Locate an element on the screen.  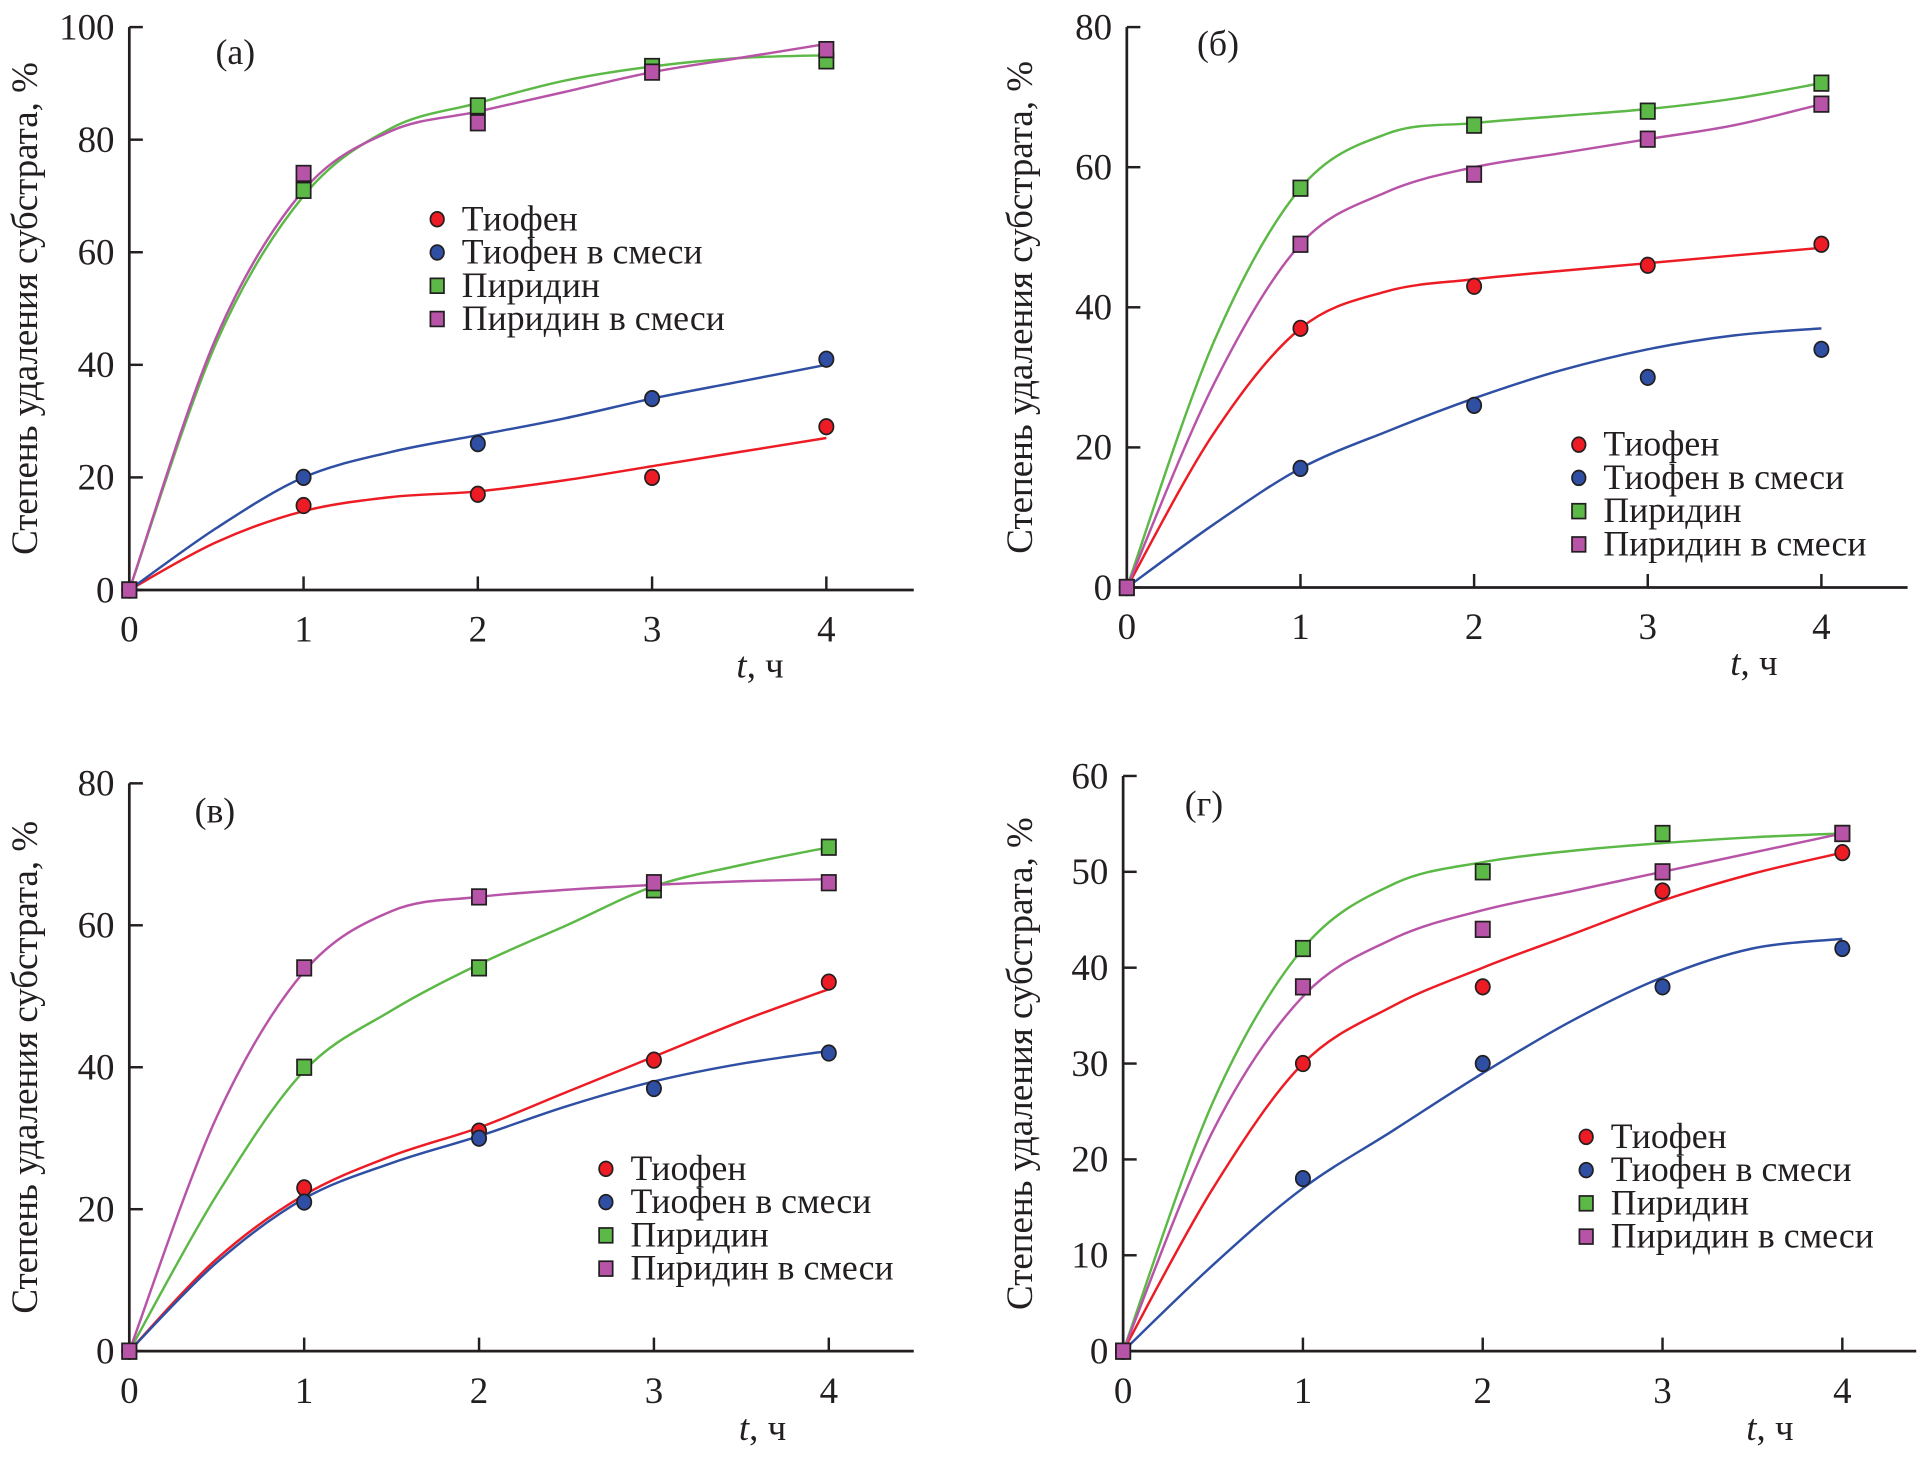
x-tick-label: 0 is located at coordinates (1123, 1390).